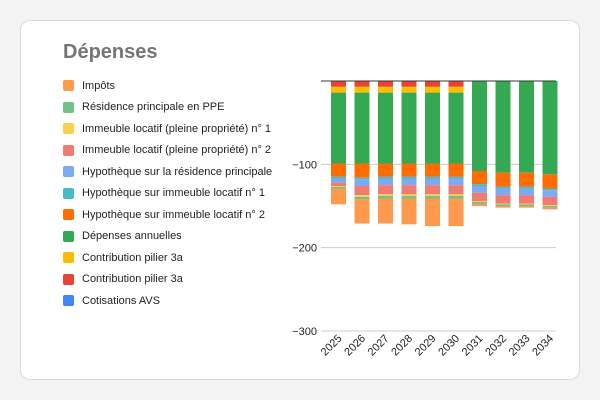 The width and height of the screenshot is (600, 400). Describe the element at coordinates (520, 346) in the screenshot. I see `x-tick-label: 2033` at that location.